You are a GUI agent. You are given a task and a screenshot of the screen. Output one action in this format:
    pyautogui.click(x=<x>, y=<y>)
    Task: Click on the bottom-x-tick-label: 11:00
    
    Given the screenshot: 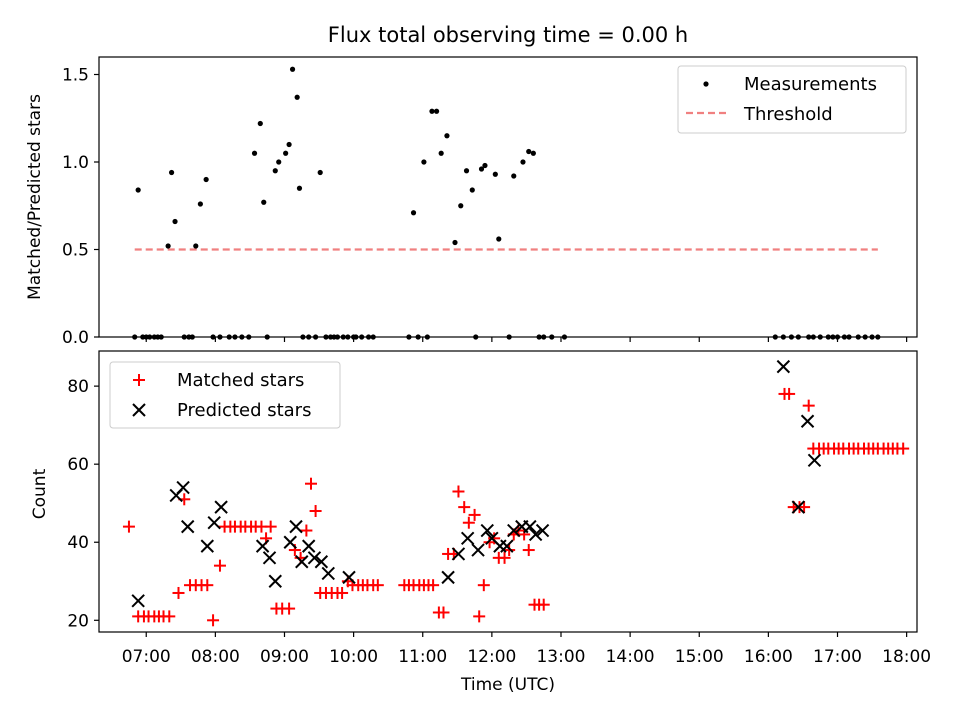 What is the action you would take?
    pyautogui.click(x=422, y=657)
    